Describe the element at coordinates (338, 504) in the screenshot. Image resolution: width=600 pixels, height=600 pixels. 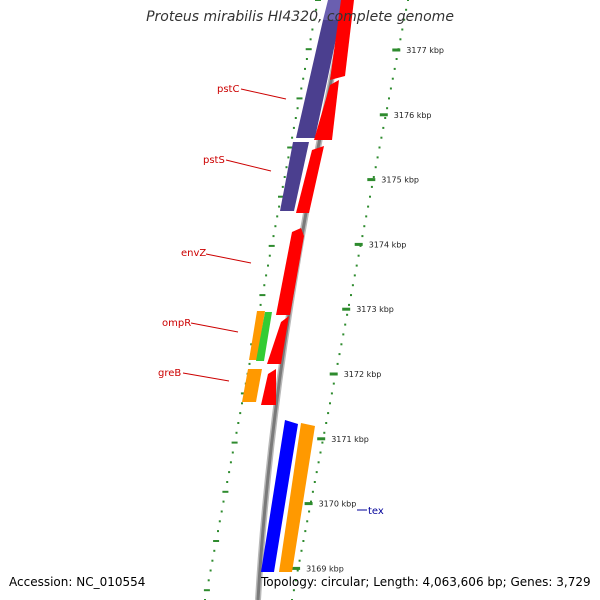
I see `scale-tick-label: 3170 kbp` at that location.